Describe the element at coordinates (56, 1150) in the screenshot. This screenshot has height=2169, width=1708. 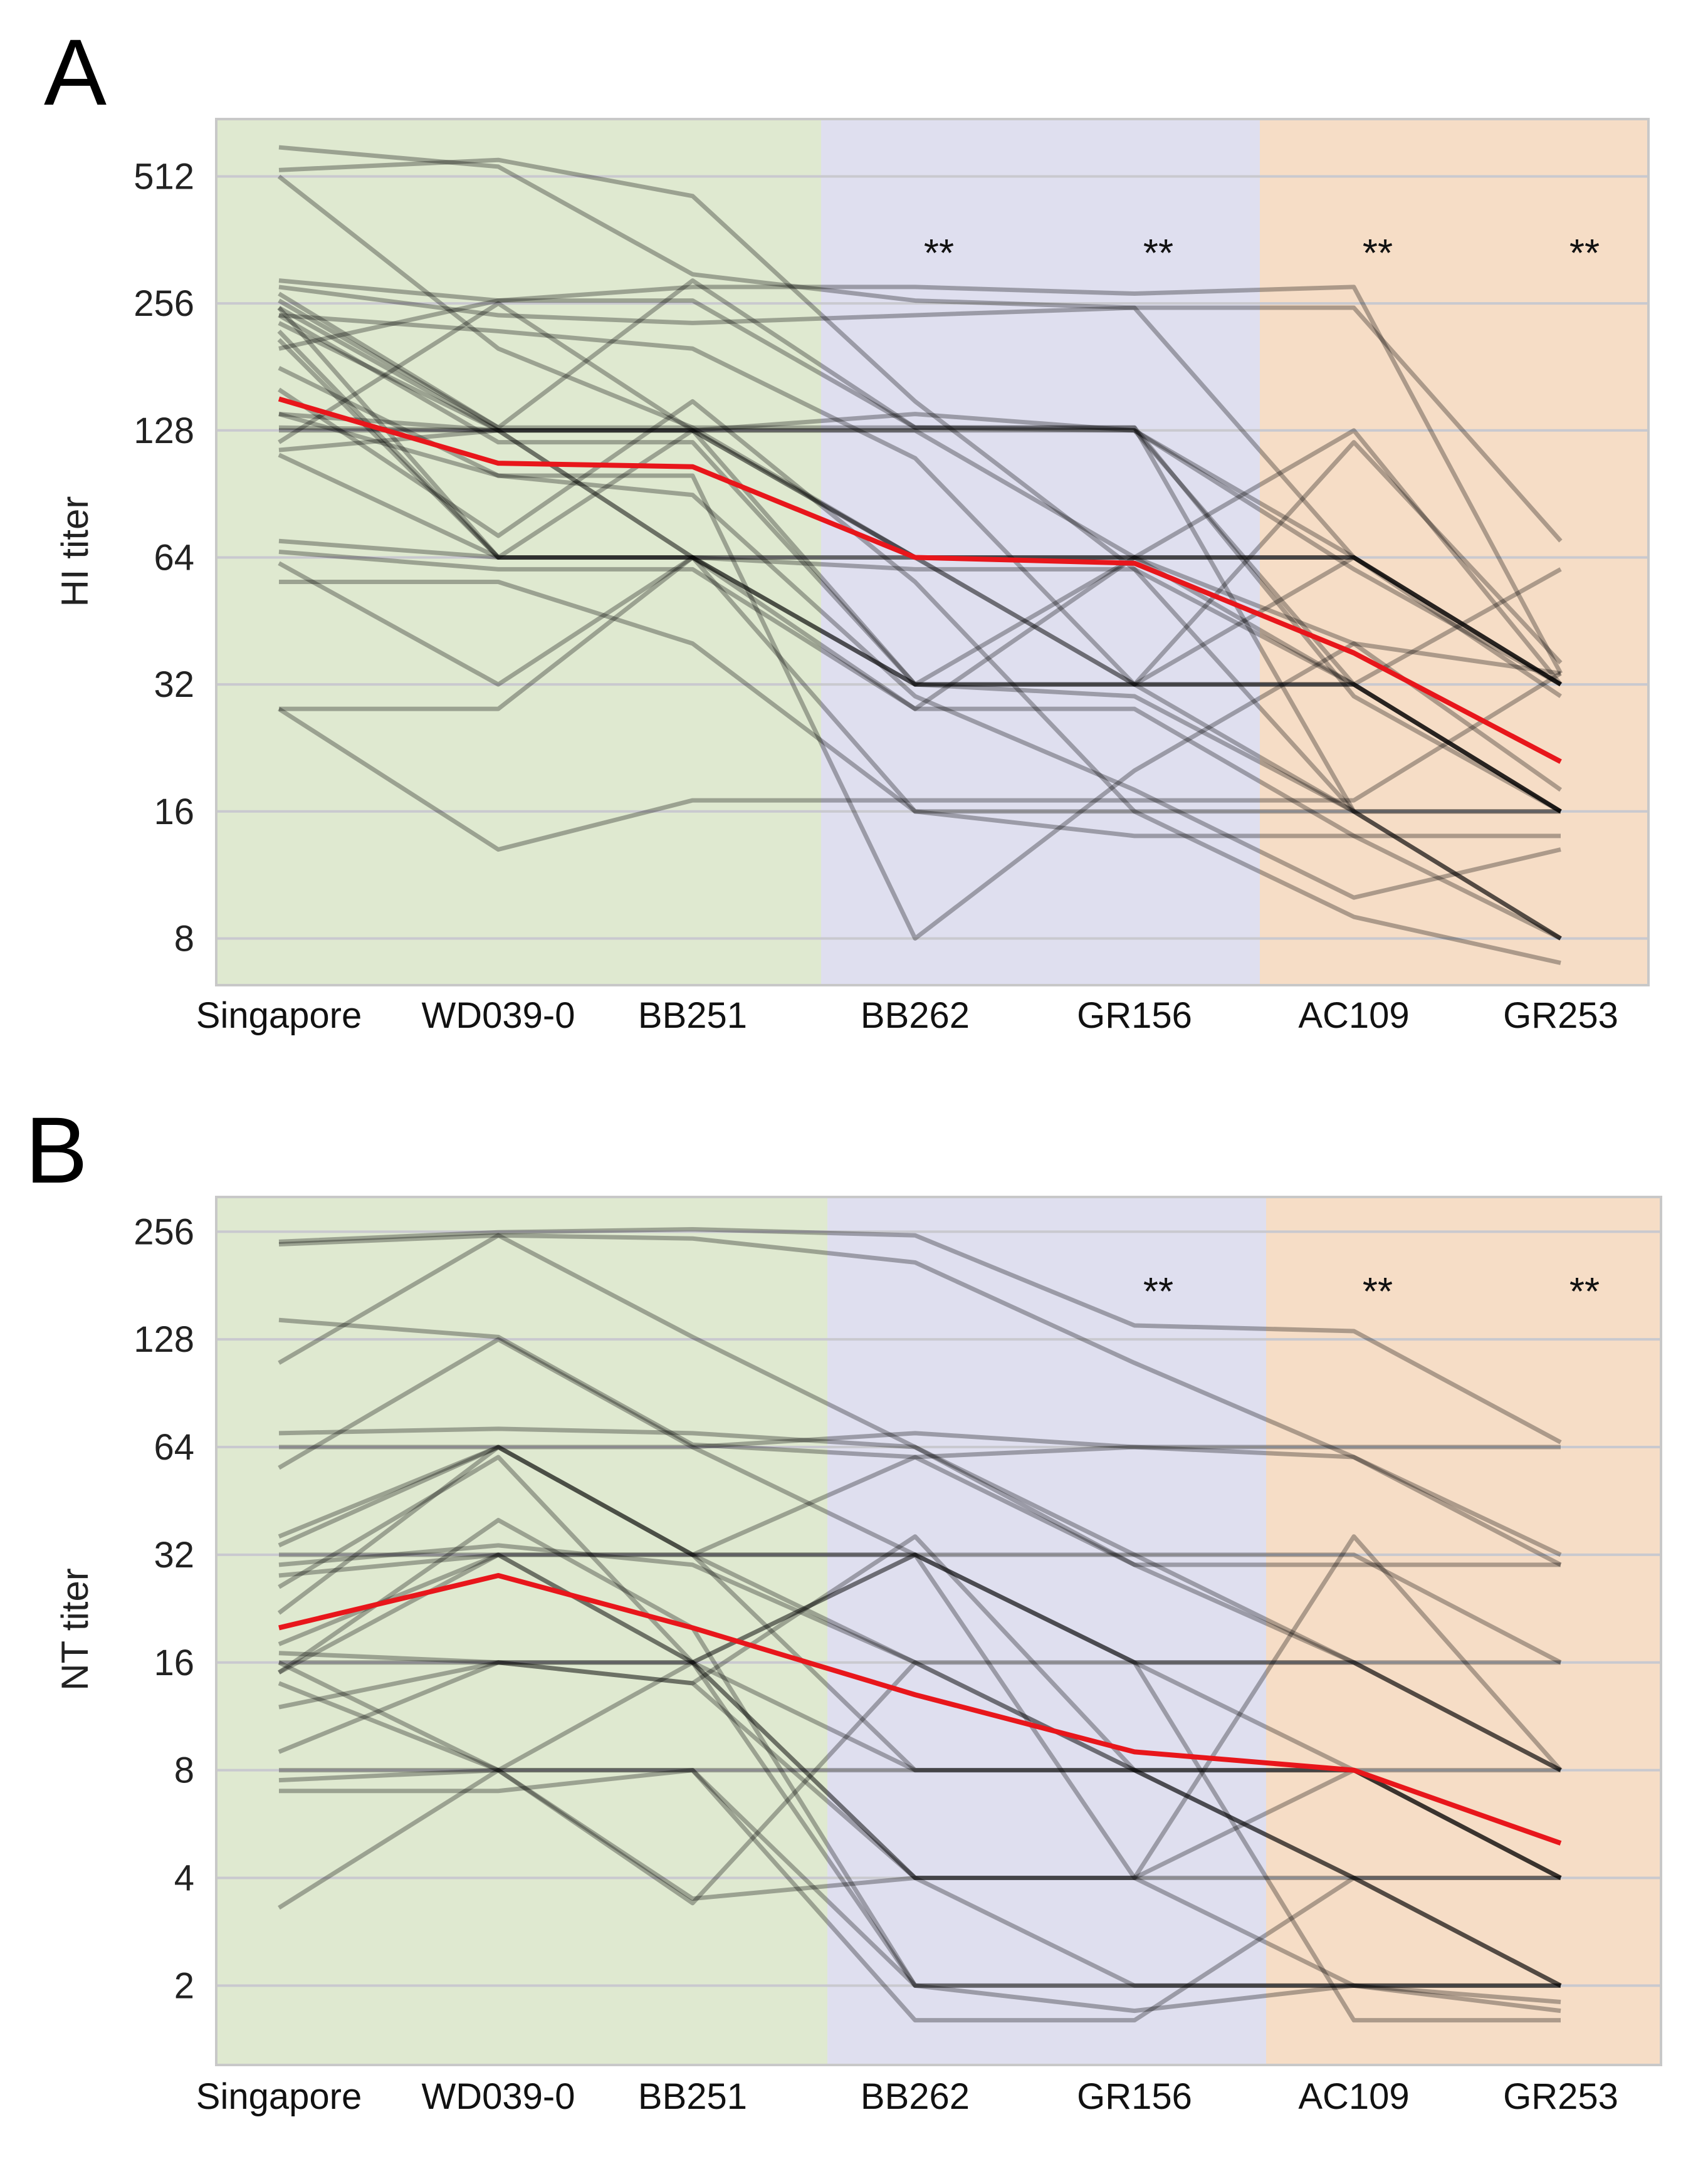
I see `panel-letter: B` at that location.